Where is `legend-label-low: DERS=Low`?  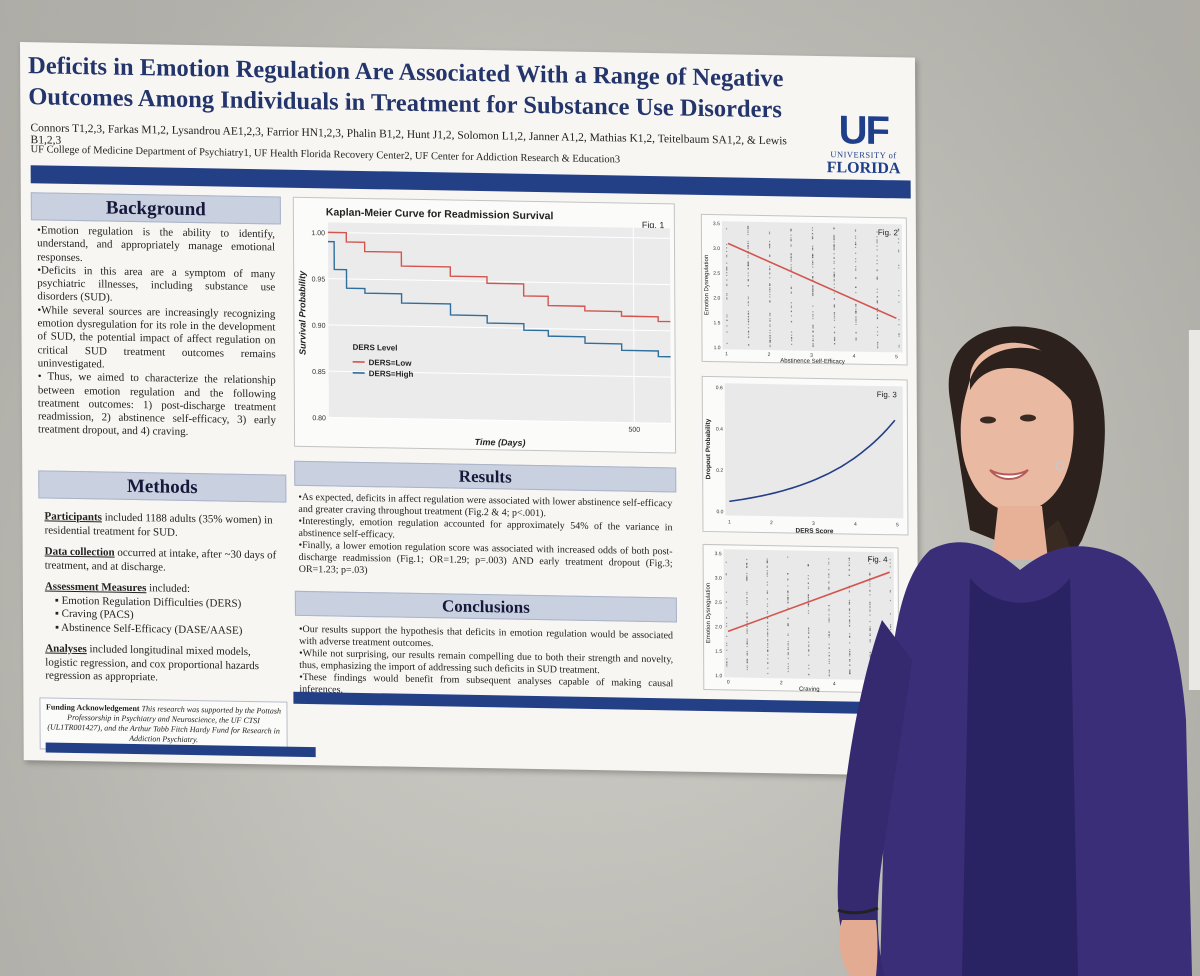 legend-label-low: DERS=Low is located at coordinates (391, 363).